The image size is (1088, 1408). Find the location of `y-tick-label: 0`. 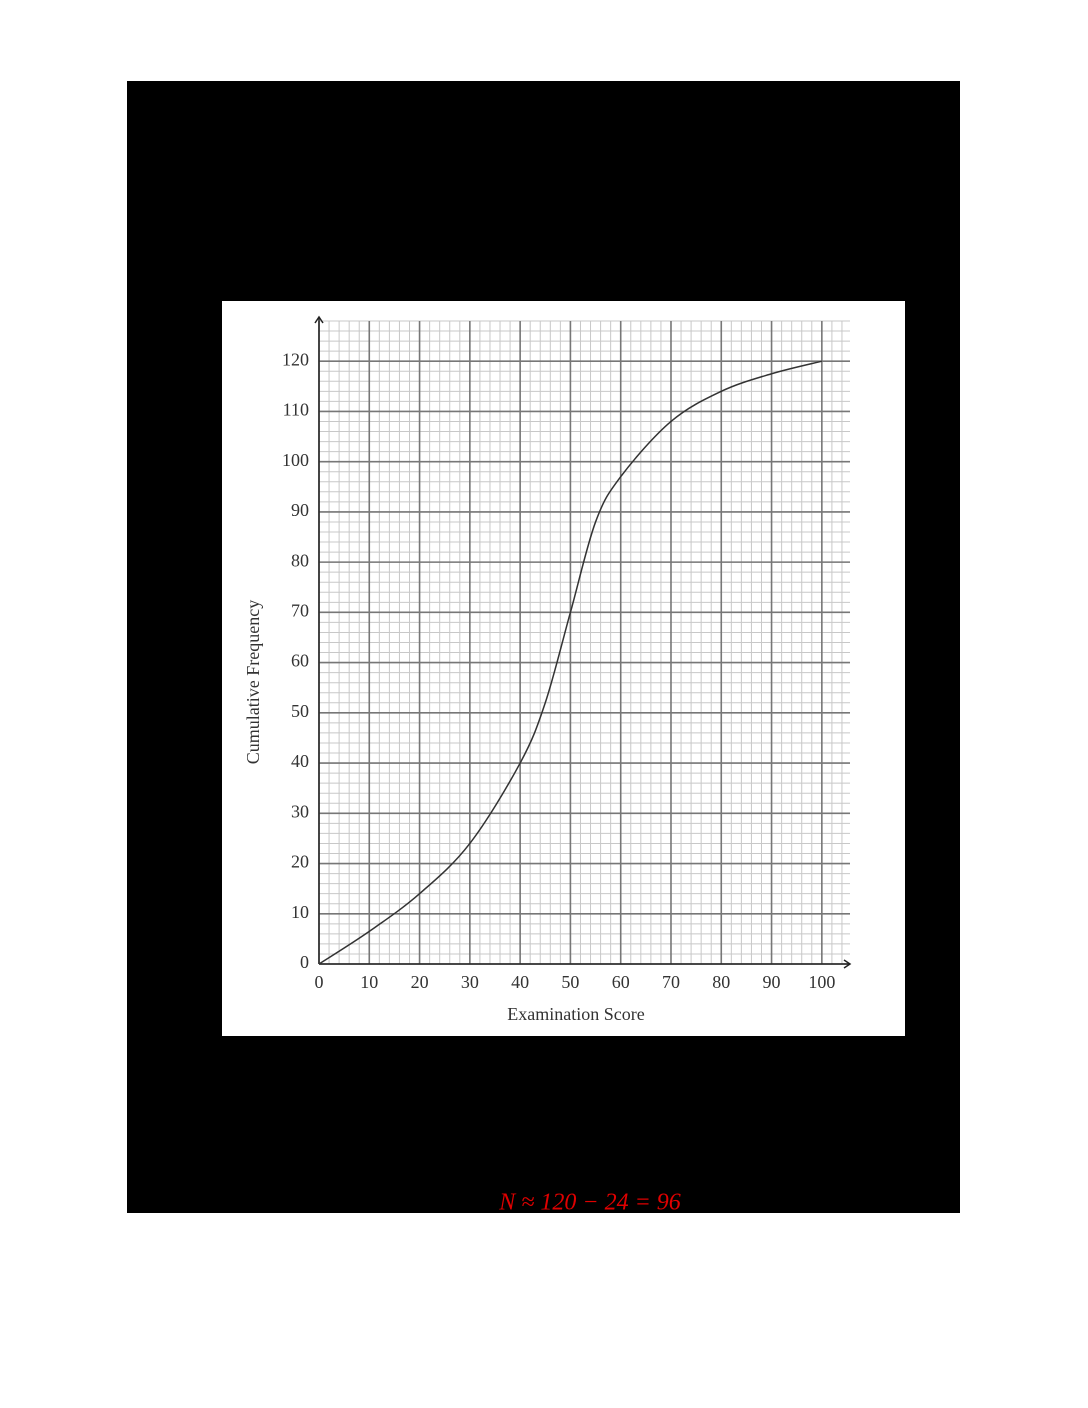

y-tick-label: 0 is located at coordinates (304, 962).